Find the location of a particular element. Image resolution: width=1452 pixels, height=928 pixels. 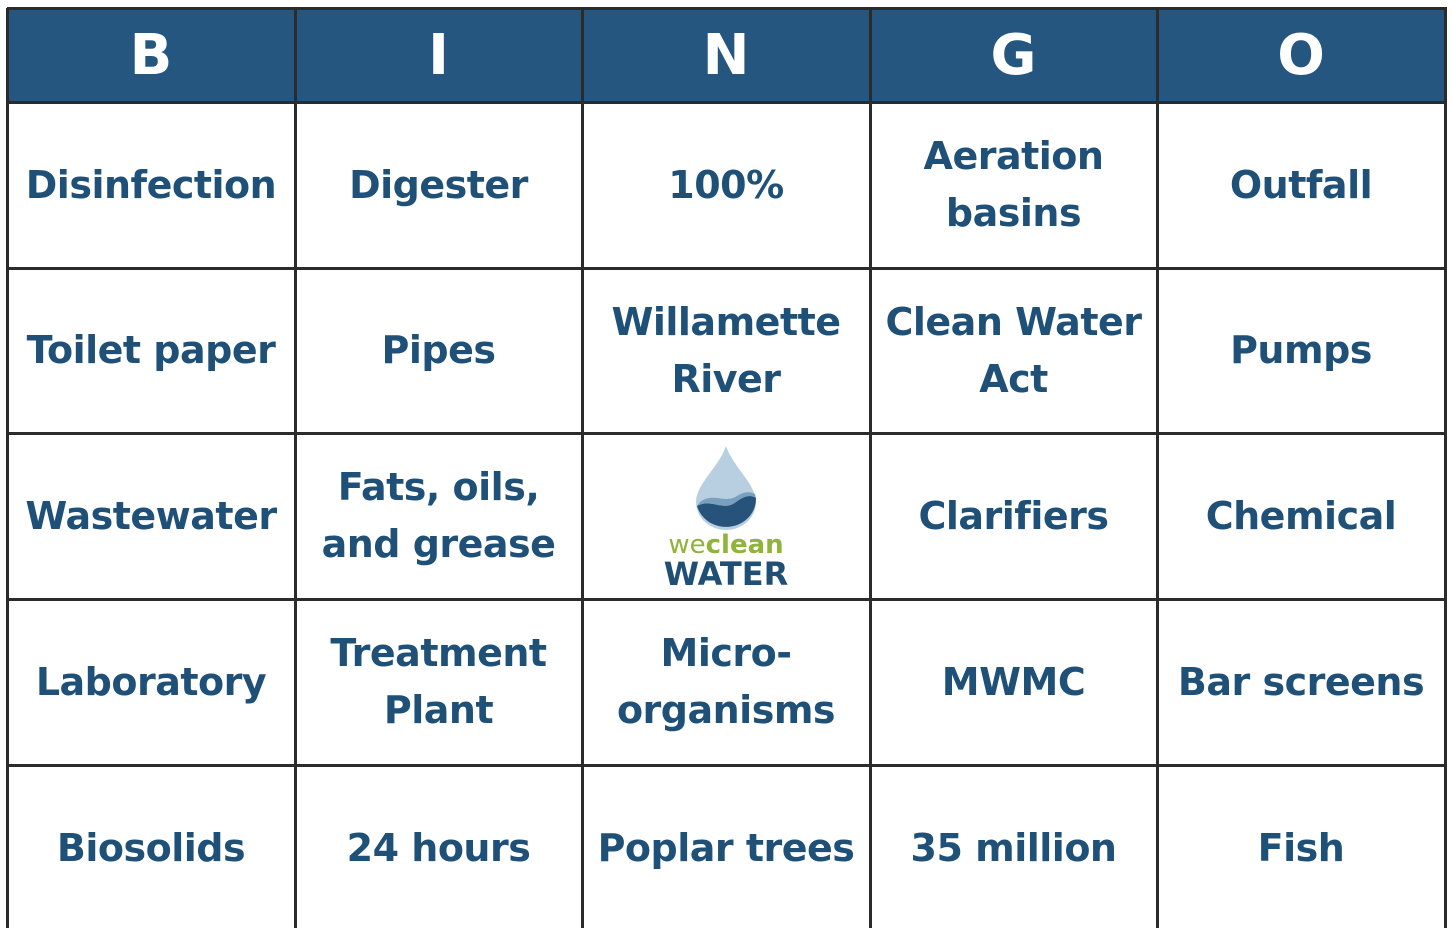

bingo-cell: Chemical is located at coordinates (1301, 516).